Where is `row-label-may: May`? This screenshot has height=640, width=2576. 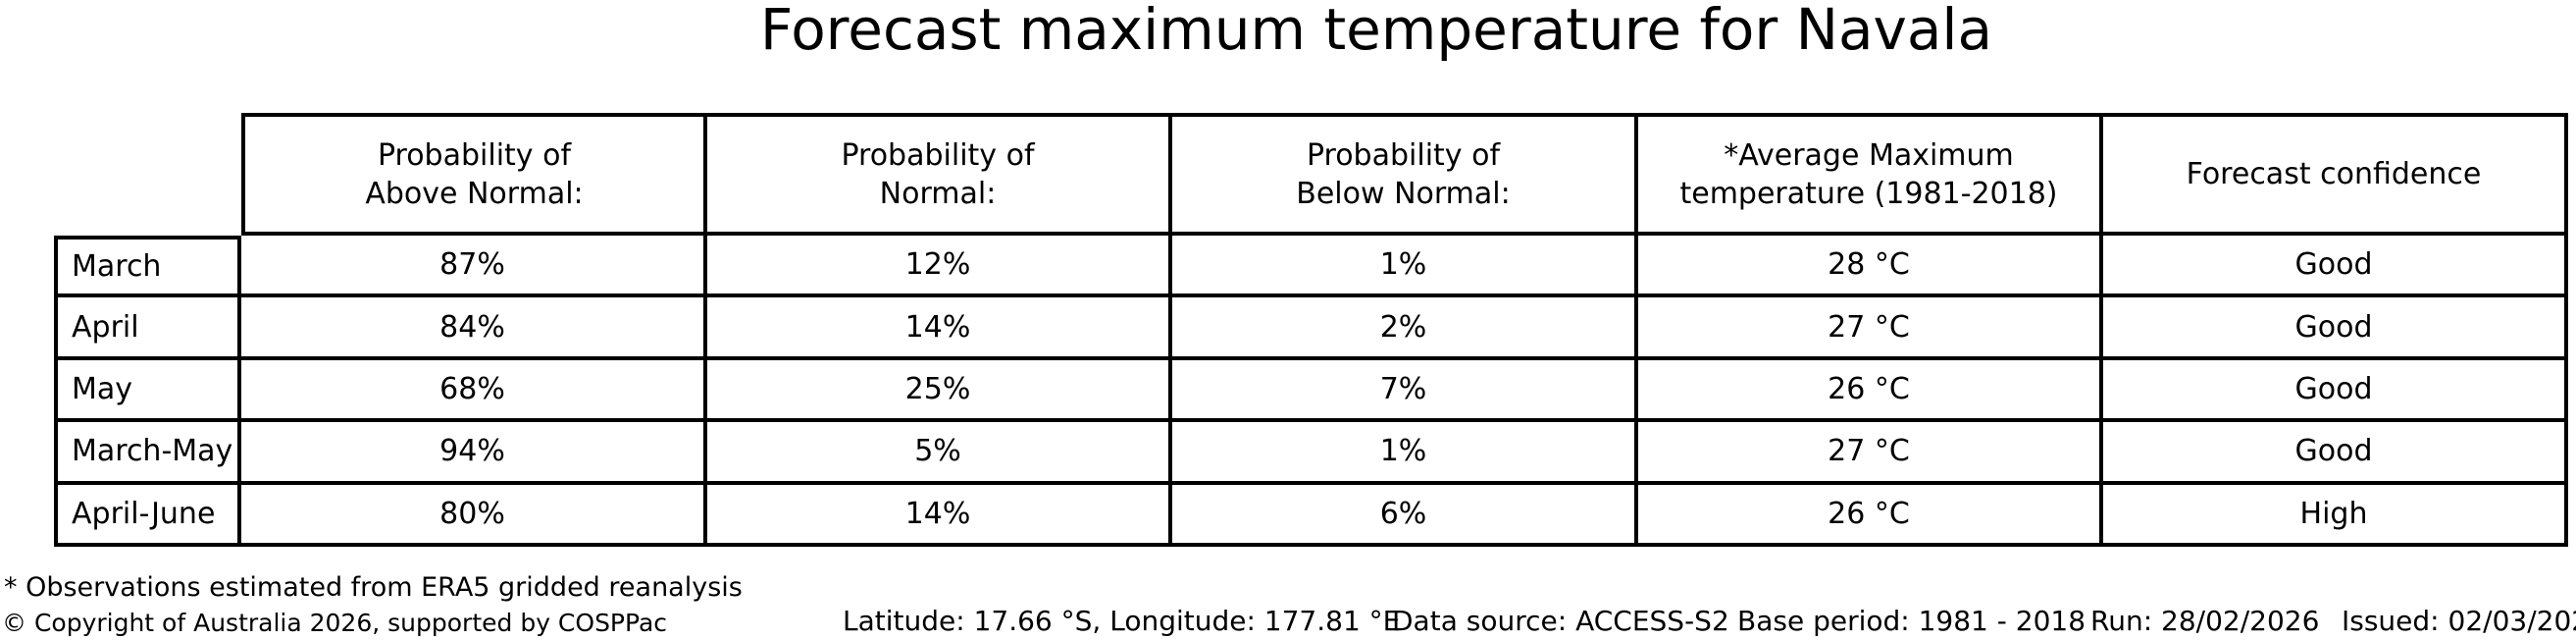
row-label-may: May is located at coordinates (147, 391).